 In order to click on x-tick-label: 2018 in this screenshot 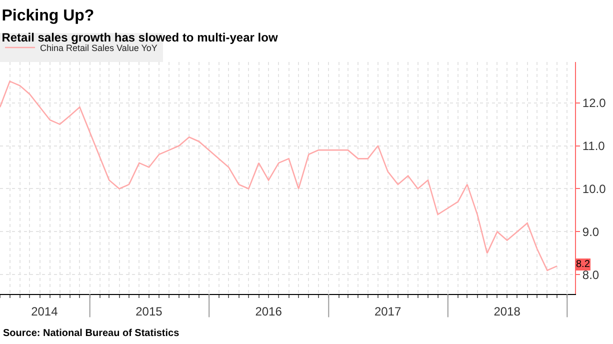, I will do `click(507, 311)`.